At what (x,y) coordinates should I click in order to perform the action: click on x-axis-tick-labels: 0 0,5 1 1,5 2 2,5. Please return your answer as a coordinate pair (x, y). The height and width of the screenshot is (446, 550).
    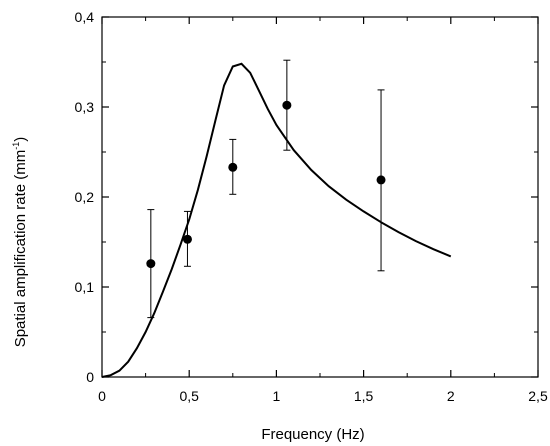
    Looking at the image, I should click on (323, 396).